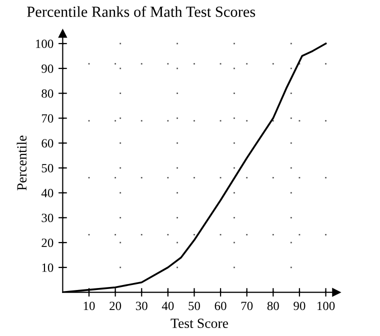 Image resolution: width=380 pixels, height=336 pixels. Describe the element at coordinates (48, 93) in the screenshot. I see `y-tick-label: 80` at that location.